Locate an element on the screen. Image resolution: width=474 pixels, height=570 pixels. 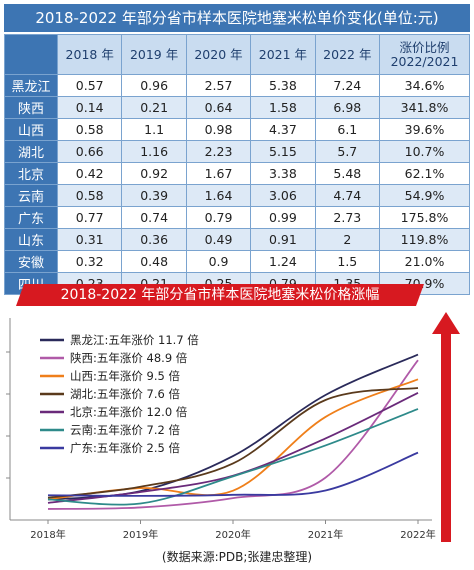
price-cell: 1.1 is located at coordinates (154, 129).